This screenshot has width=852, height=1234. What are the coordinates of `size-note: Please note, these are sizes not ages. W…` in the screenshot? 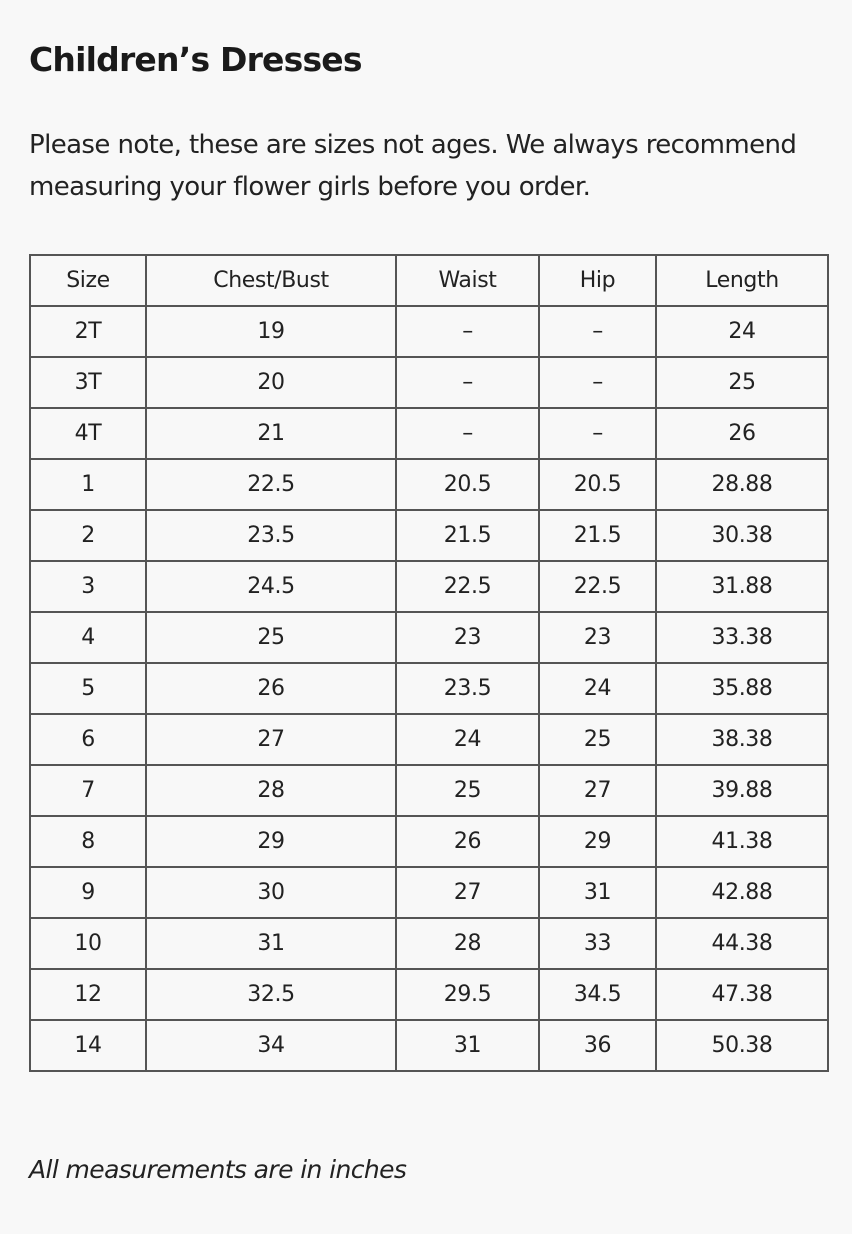 It's located at (413, 166).